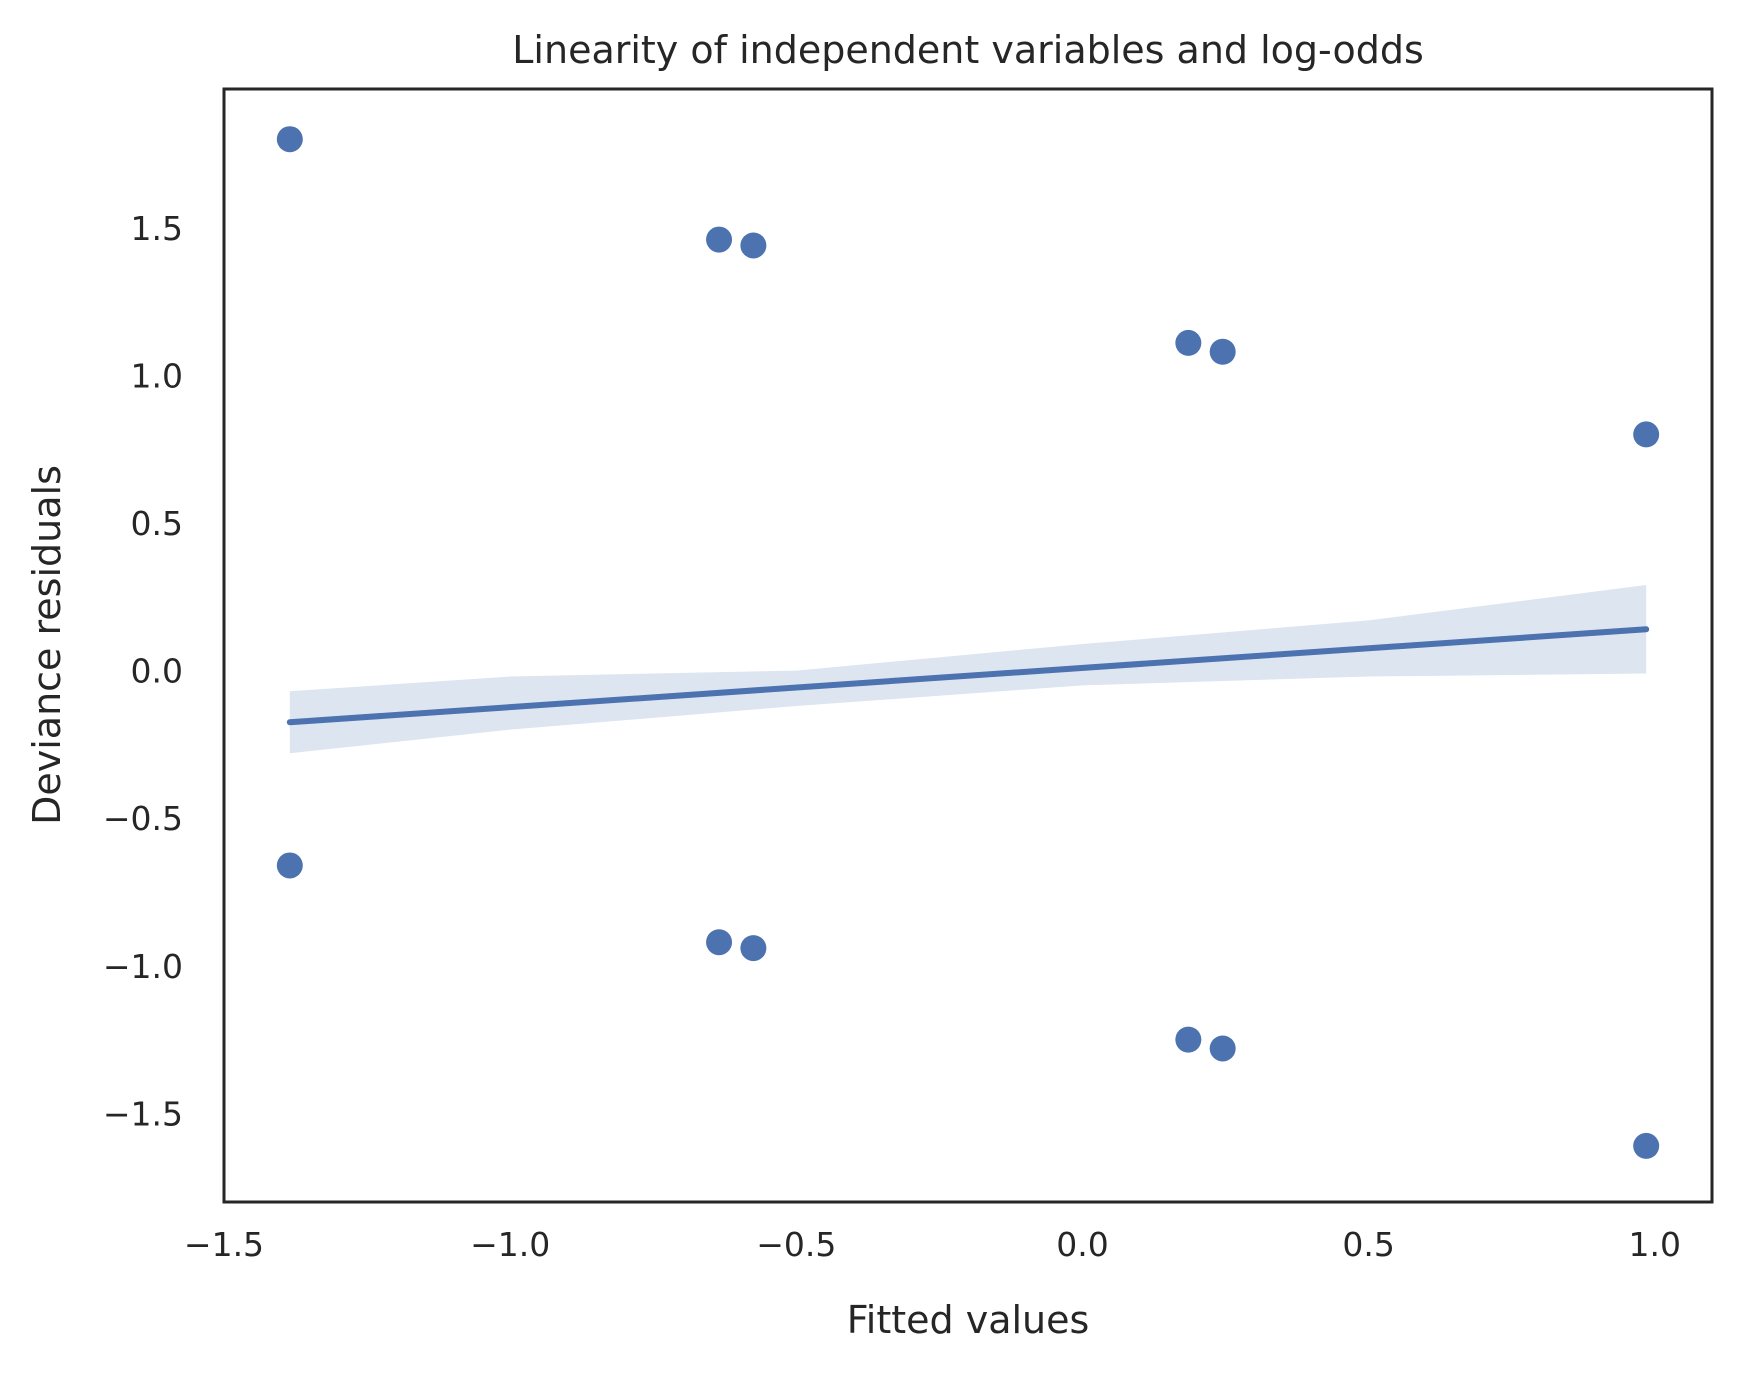 This screenshot has height=1373, width=1740. What do you see at coordinates (157, 671) in the screenshot?
I see `y-tick-label: 0.0` at bounding box center [157, 671].